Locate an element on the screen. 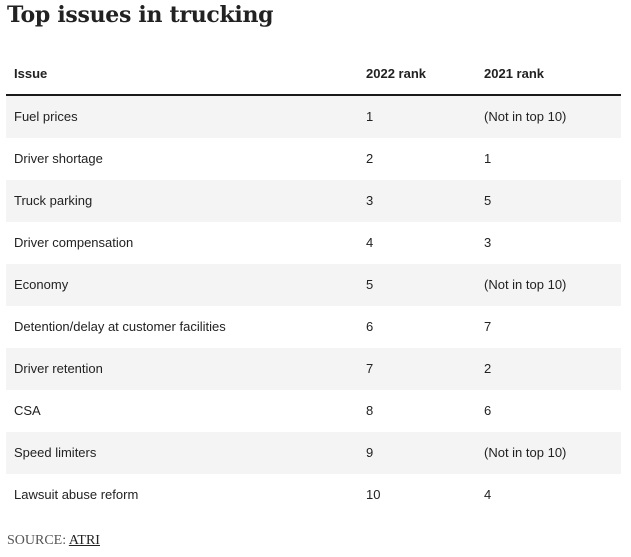 Image resolution: width=631 pixels, height=557 pixels. table-row: Speed limiters 9 (Not in top 10) is located at coordinates (313, 453).